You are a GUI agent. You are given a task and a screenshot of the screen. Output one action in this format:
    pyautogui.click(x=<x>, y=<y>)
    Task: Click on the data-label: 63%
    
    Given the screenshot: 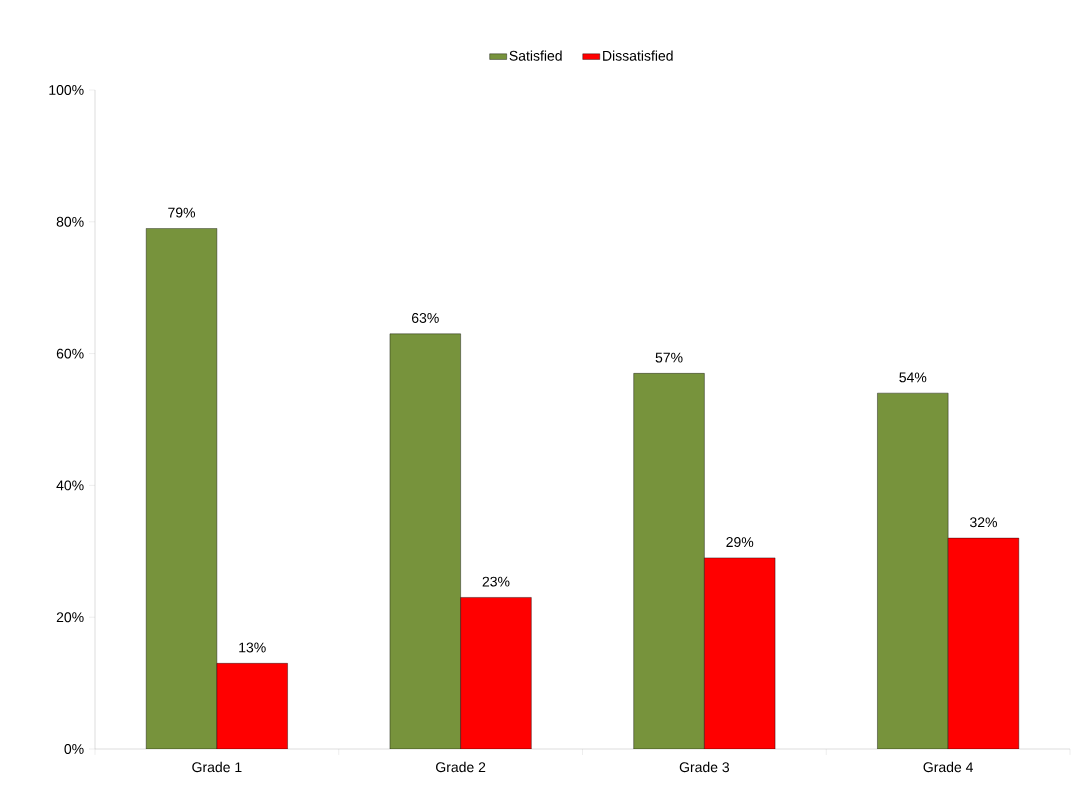 What is the action you would take?
    pyautogui.click(x=425, y=318)
    